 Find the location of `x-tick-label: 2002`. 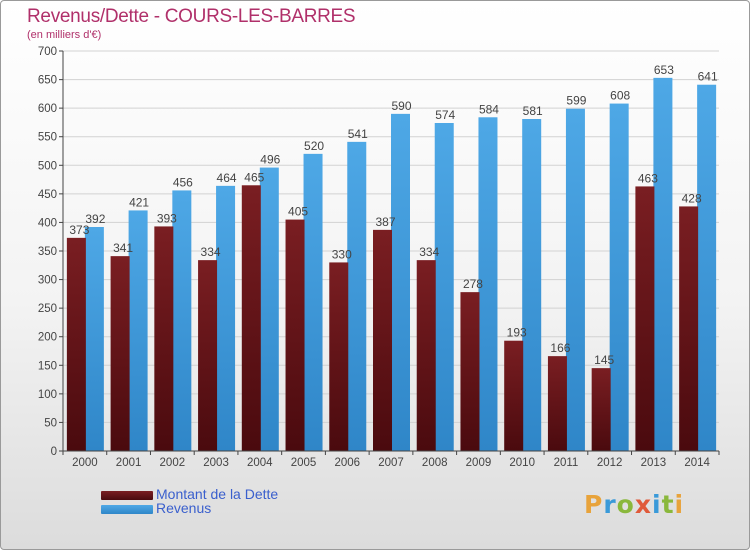

x-tick-label: 2002 is located at coordinates (173, 463).